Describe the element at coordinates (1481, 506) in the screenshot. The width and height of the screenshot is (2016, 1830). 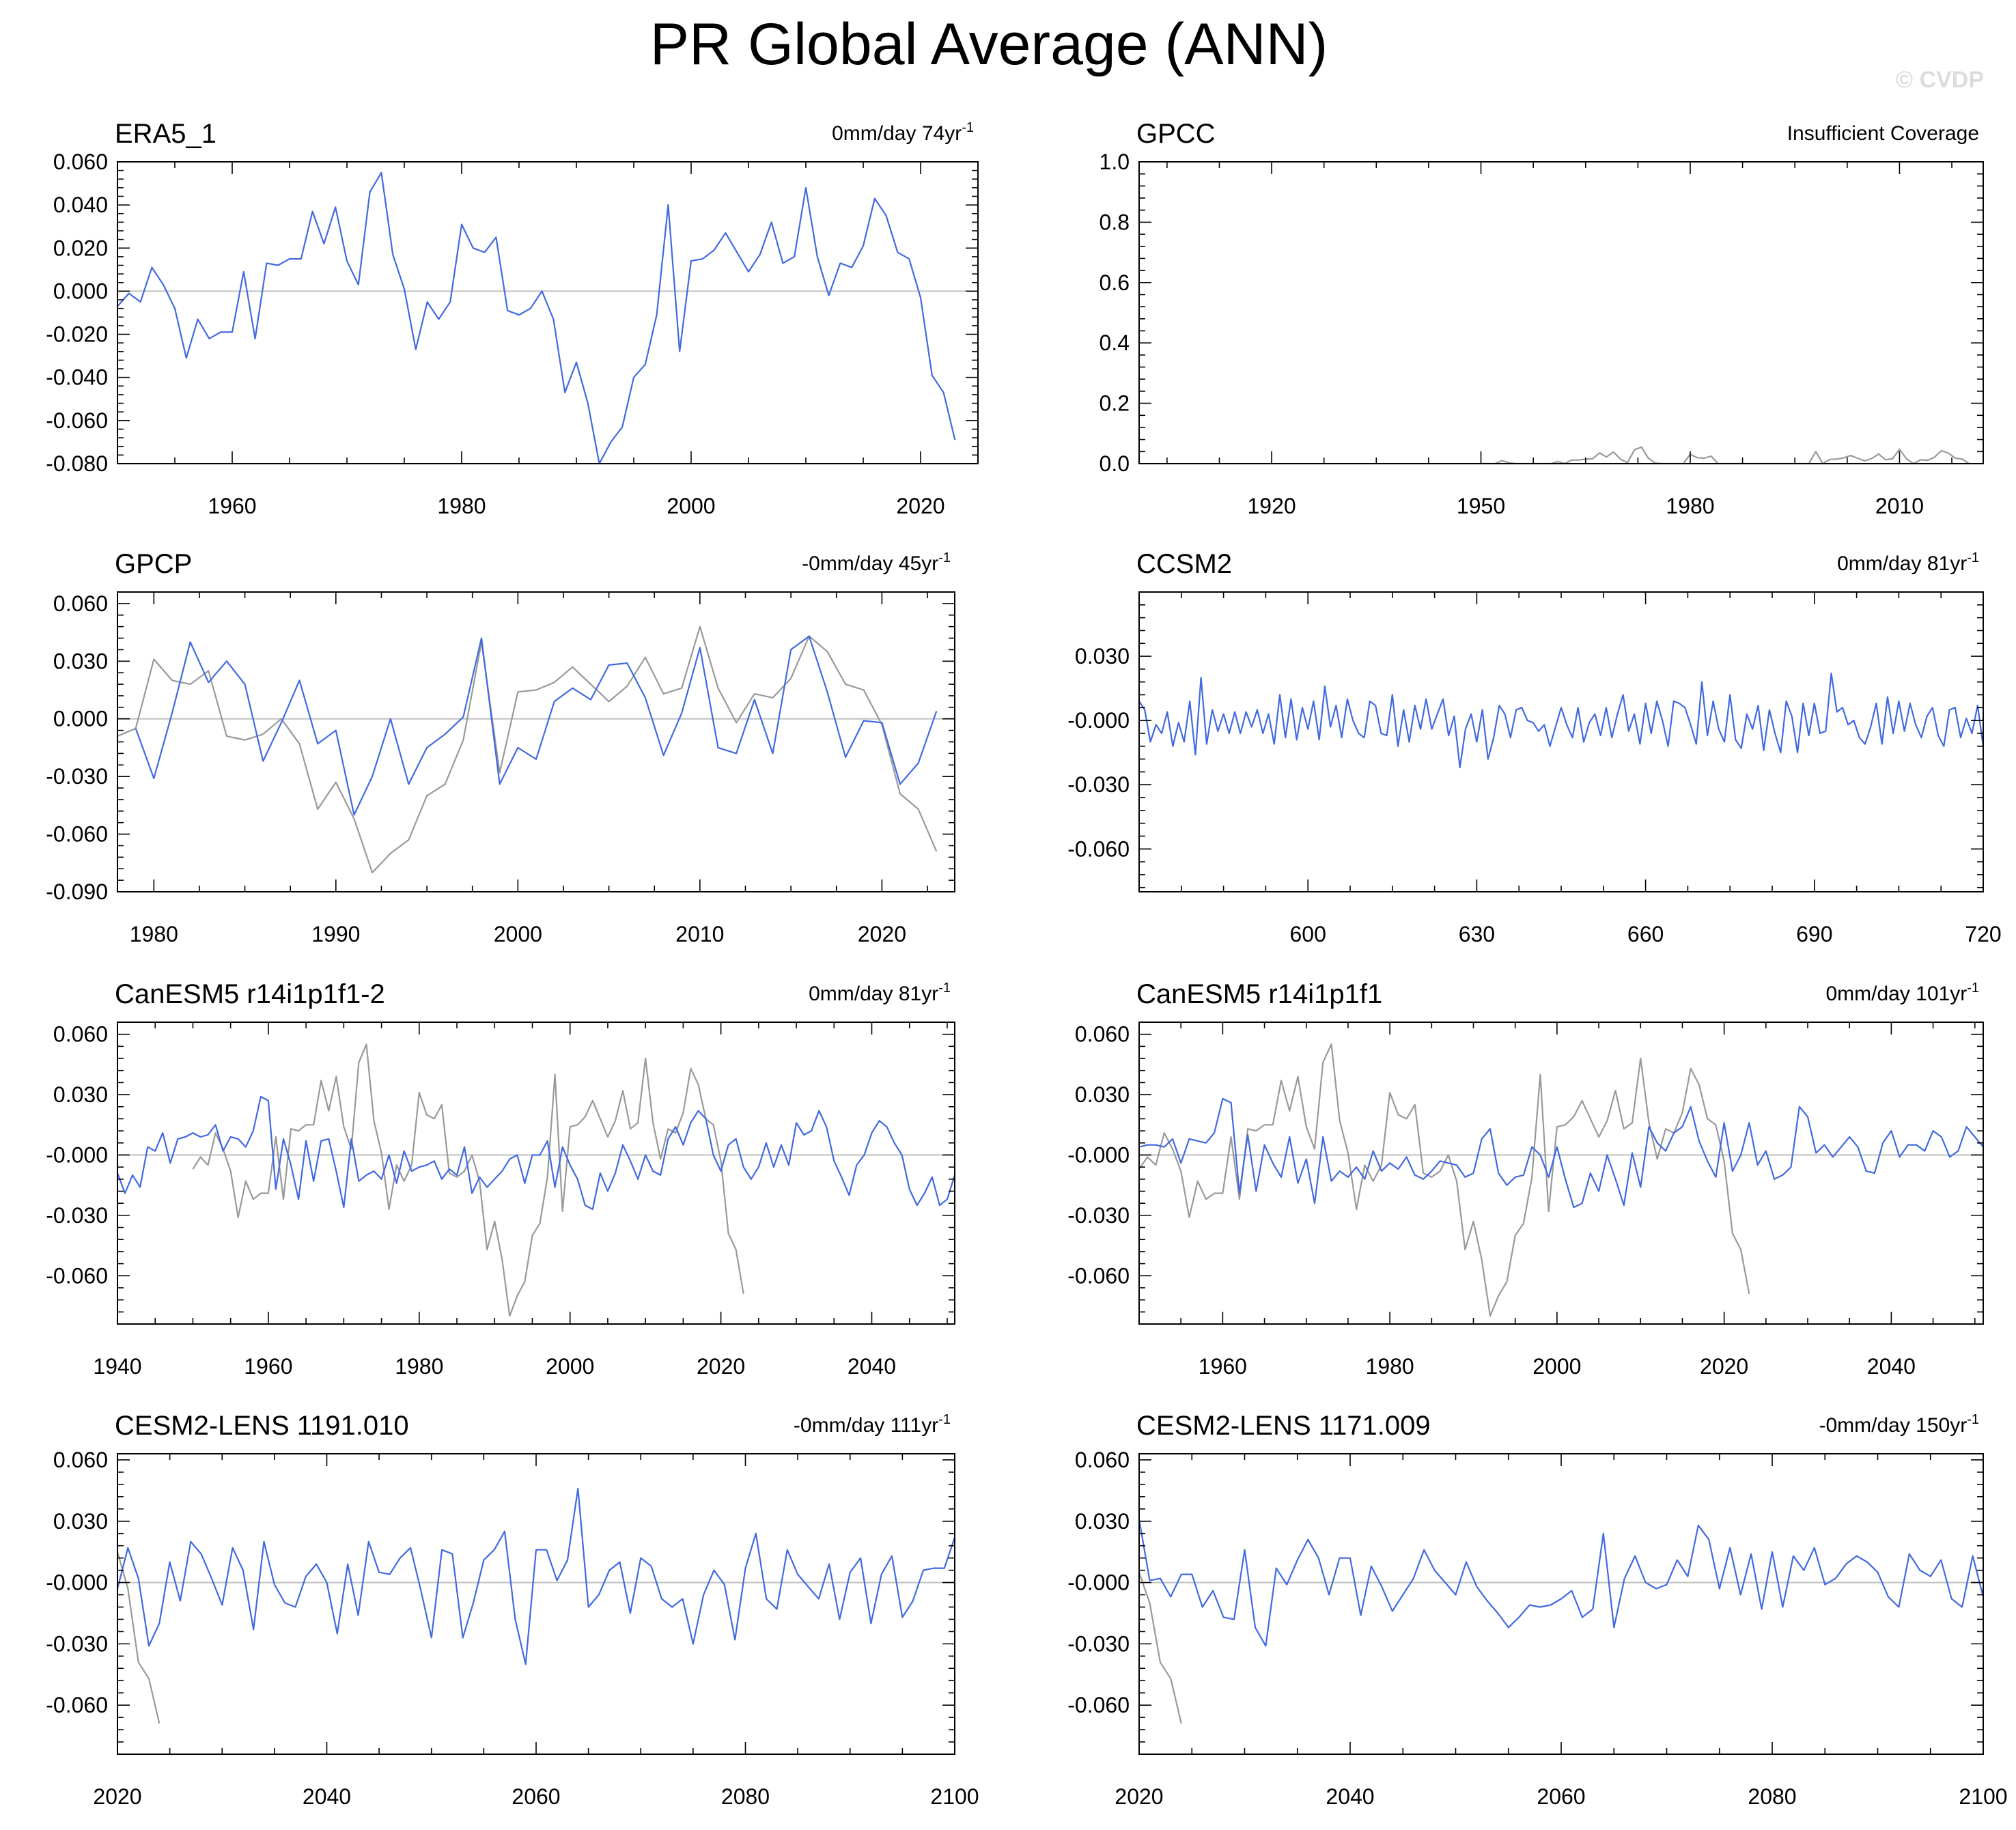
I see `x-tick-label: 1950` at that location.